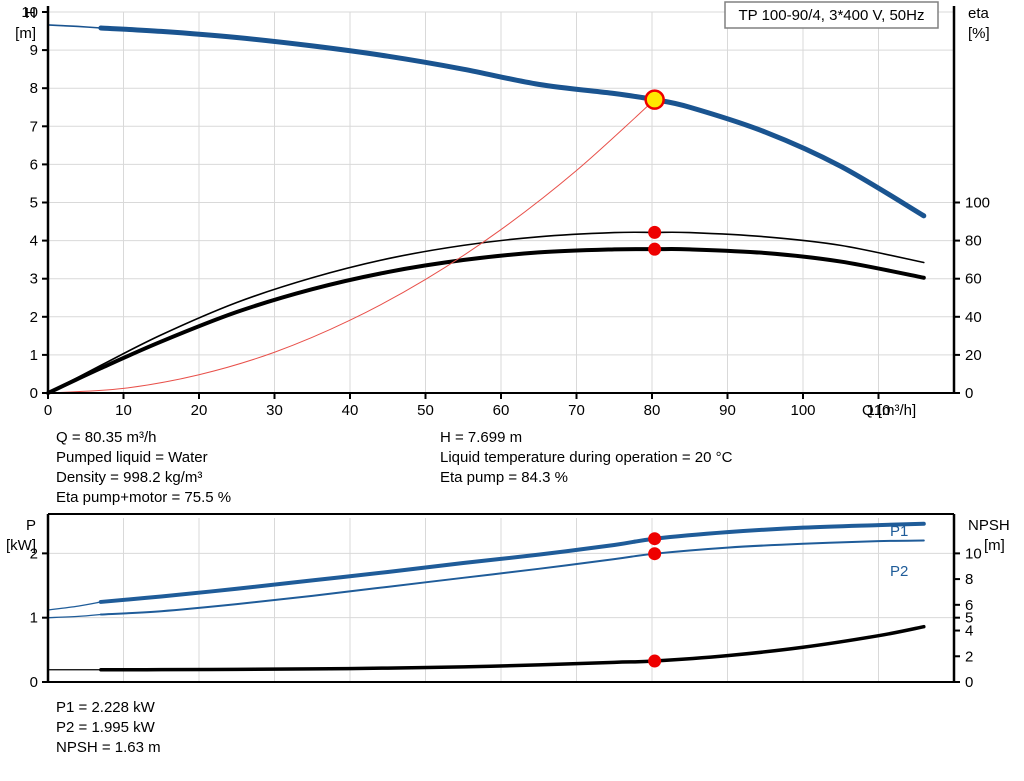  What do you see at coordinates (21, 545) in the screenshot?
I see `axis-title-p-unit: [kW]` at bounding box center [21, 545].